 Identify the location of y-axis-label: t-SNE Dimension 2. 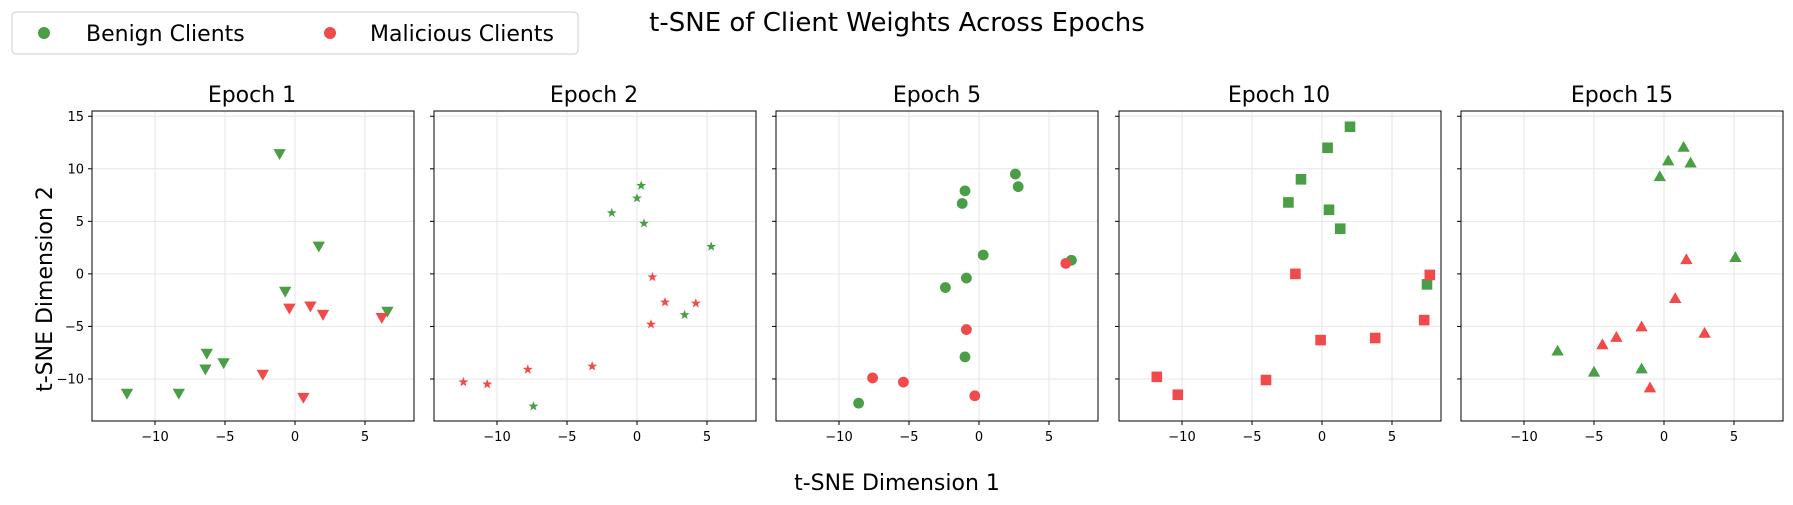
(45, 289).